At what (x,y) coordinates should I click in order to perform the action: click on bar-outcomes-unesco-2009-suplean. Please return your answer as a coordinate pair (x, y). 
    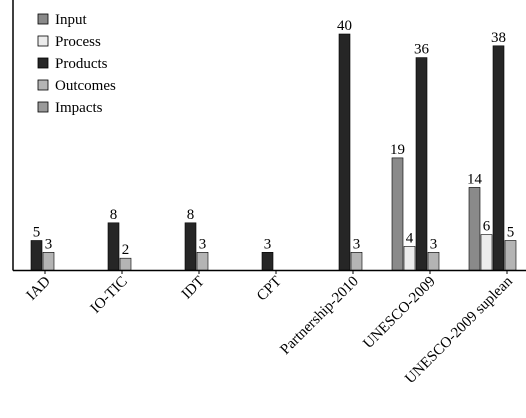
    Looking at the image, I should click on (510, 255).